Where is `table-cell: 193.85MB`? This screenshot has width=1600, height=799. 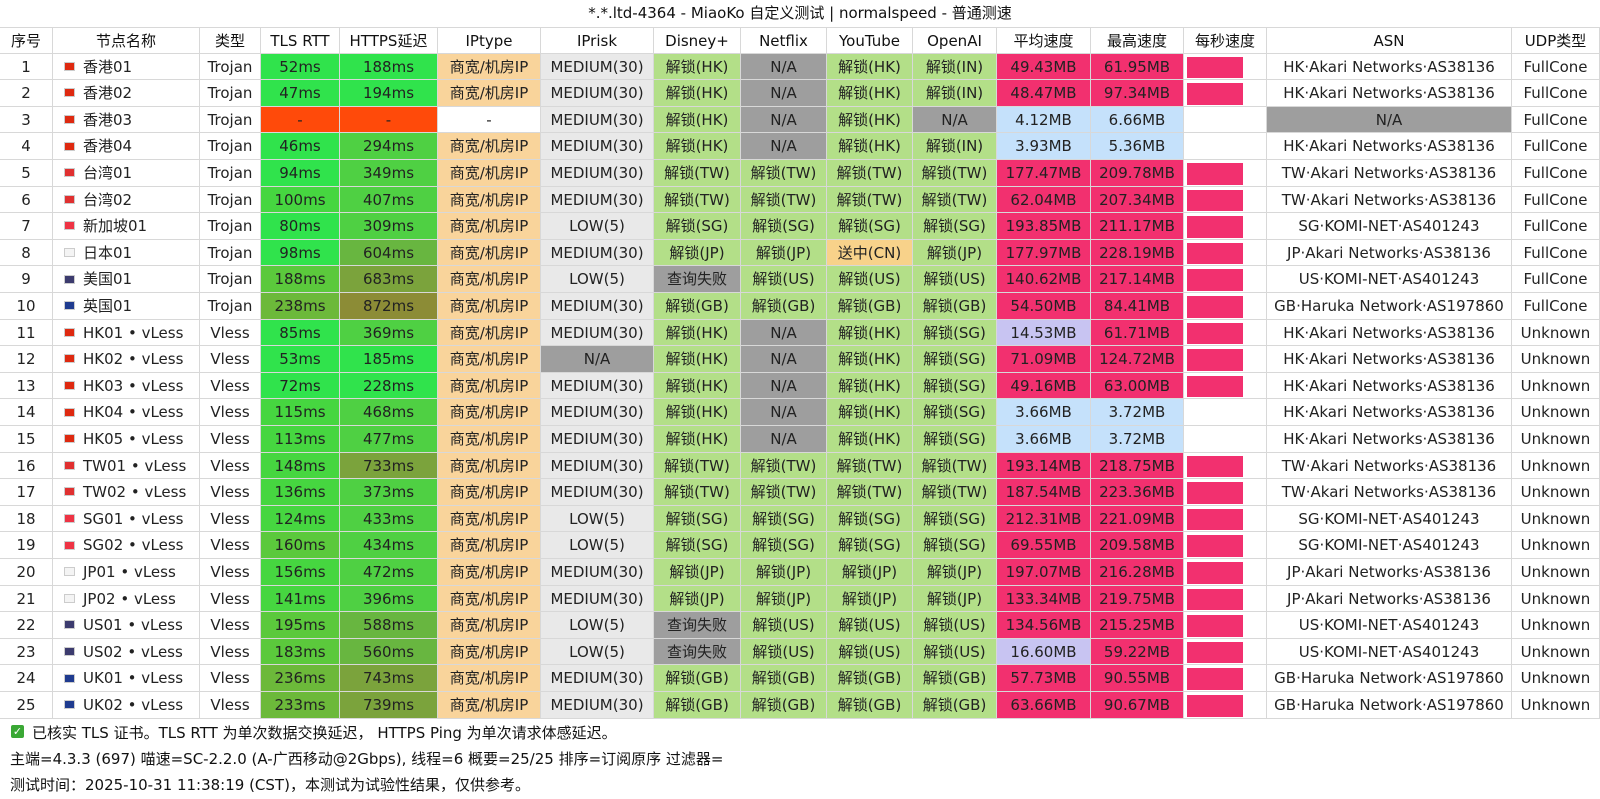 table-cell: 193.85MB is located at coordinates (1044, 226).